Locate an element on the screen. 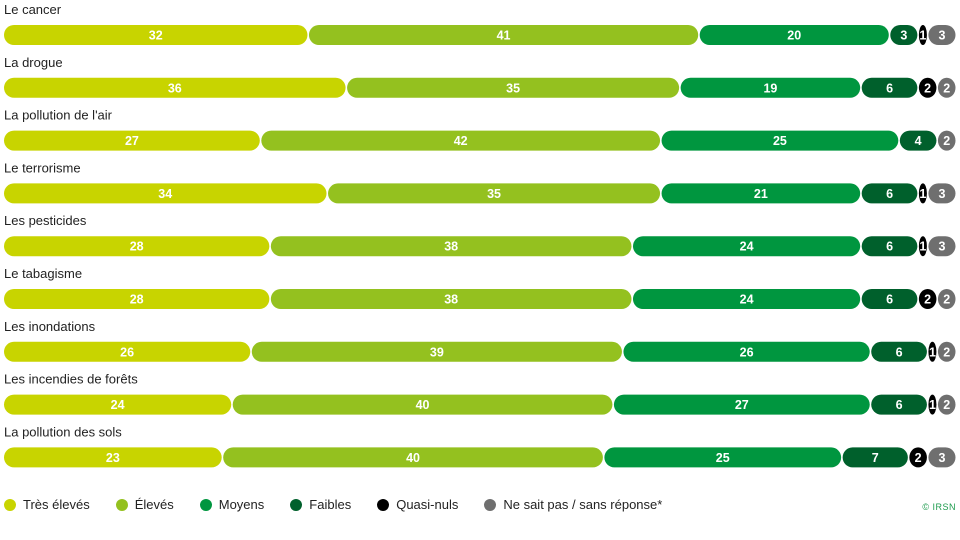  legend-label: Élevés is located at coordinates (154, 504).